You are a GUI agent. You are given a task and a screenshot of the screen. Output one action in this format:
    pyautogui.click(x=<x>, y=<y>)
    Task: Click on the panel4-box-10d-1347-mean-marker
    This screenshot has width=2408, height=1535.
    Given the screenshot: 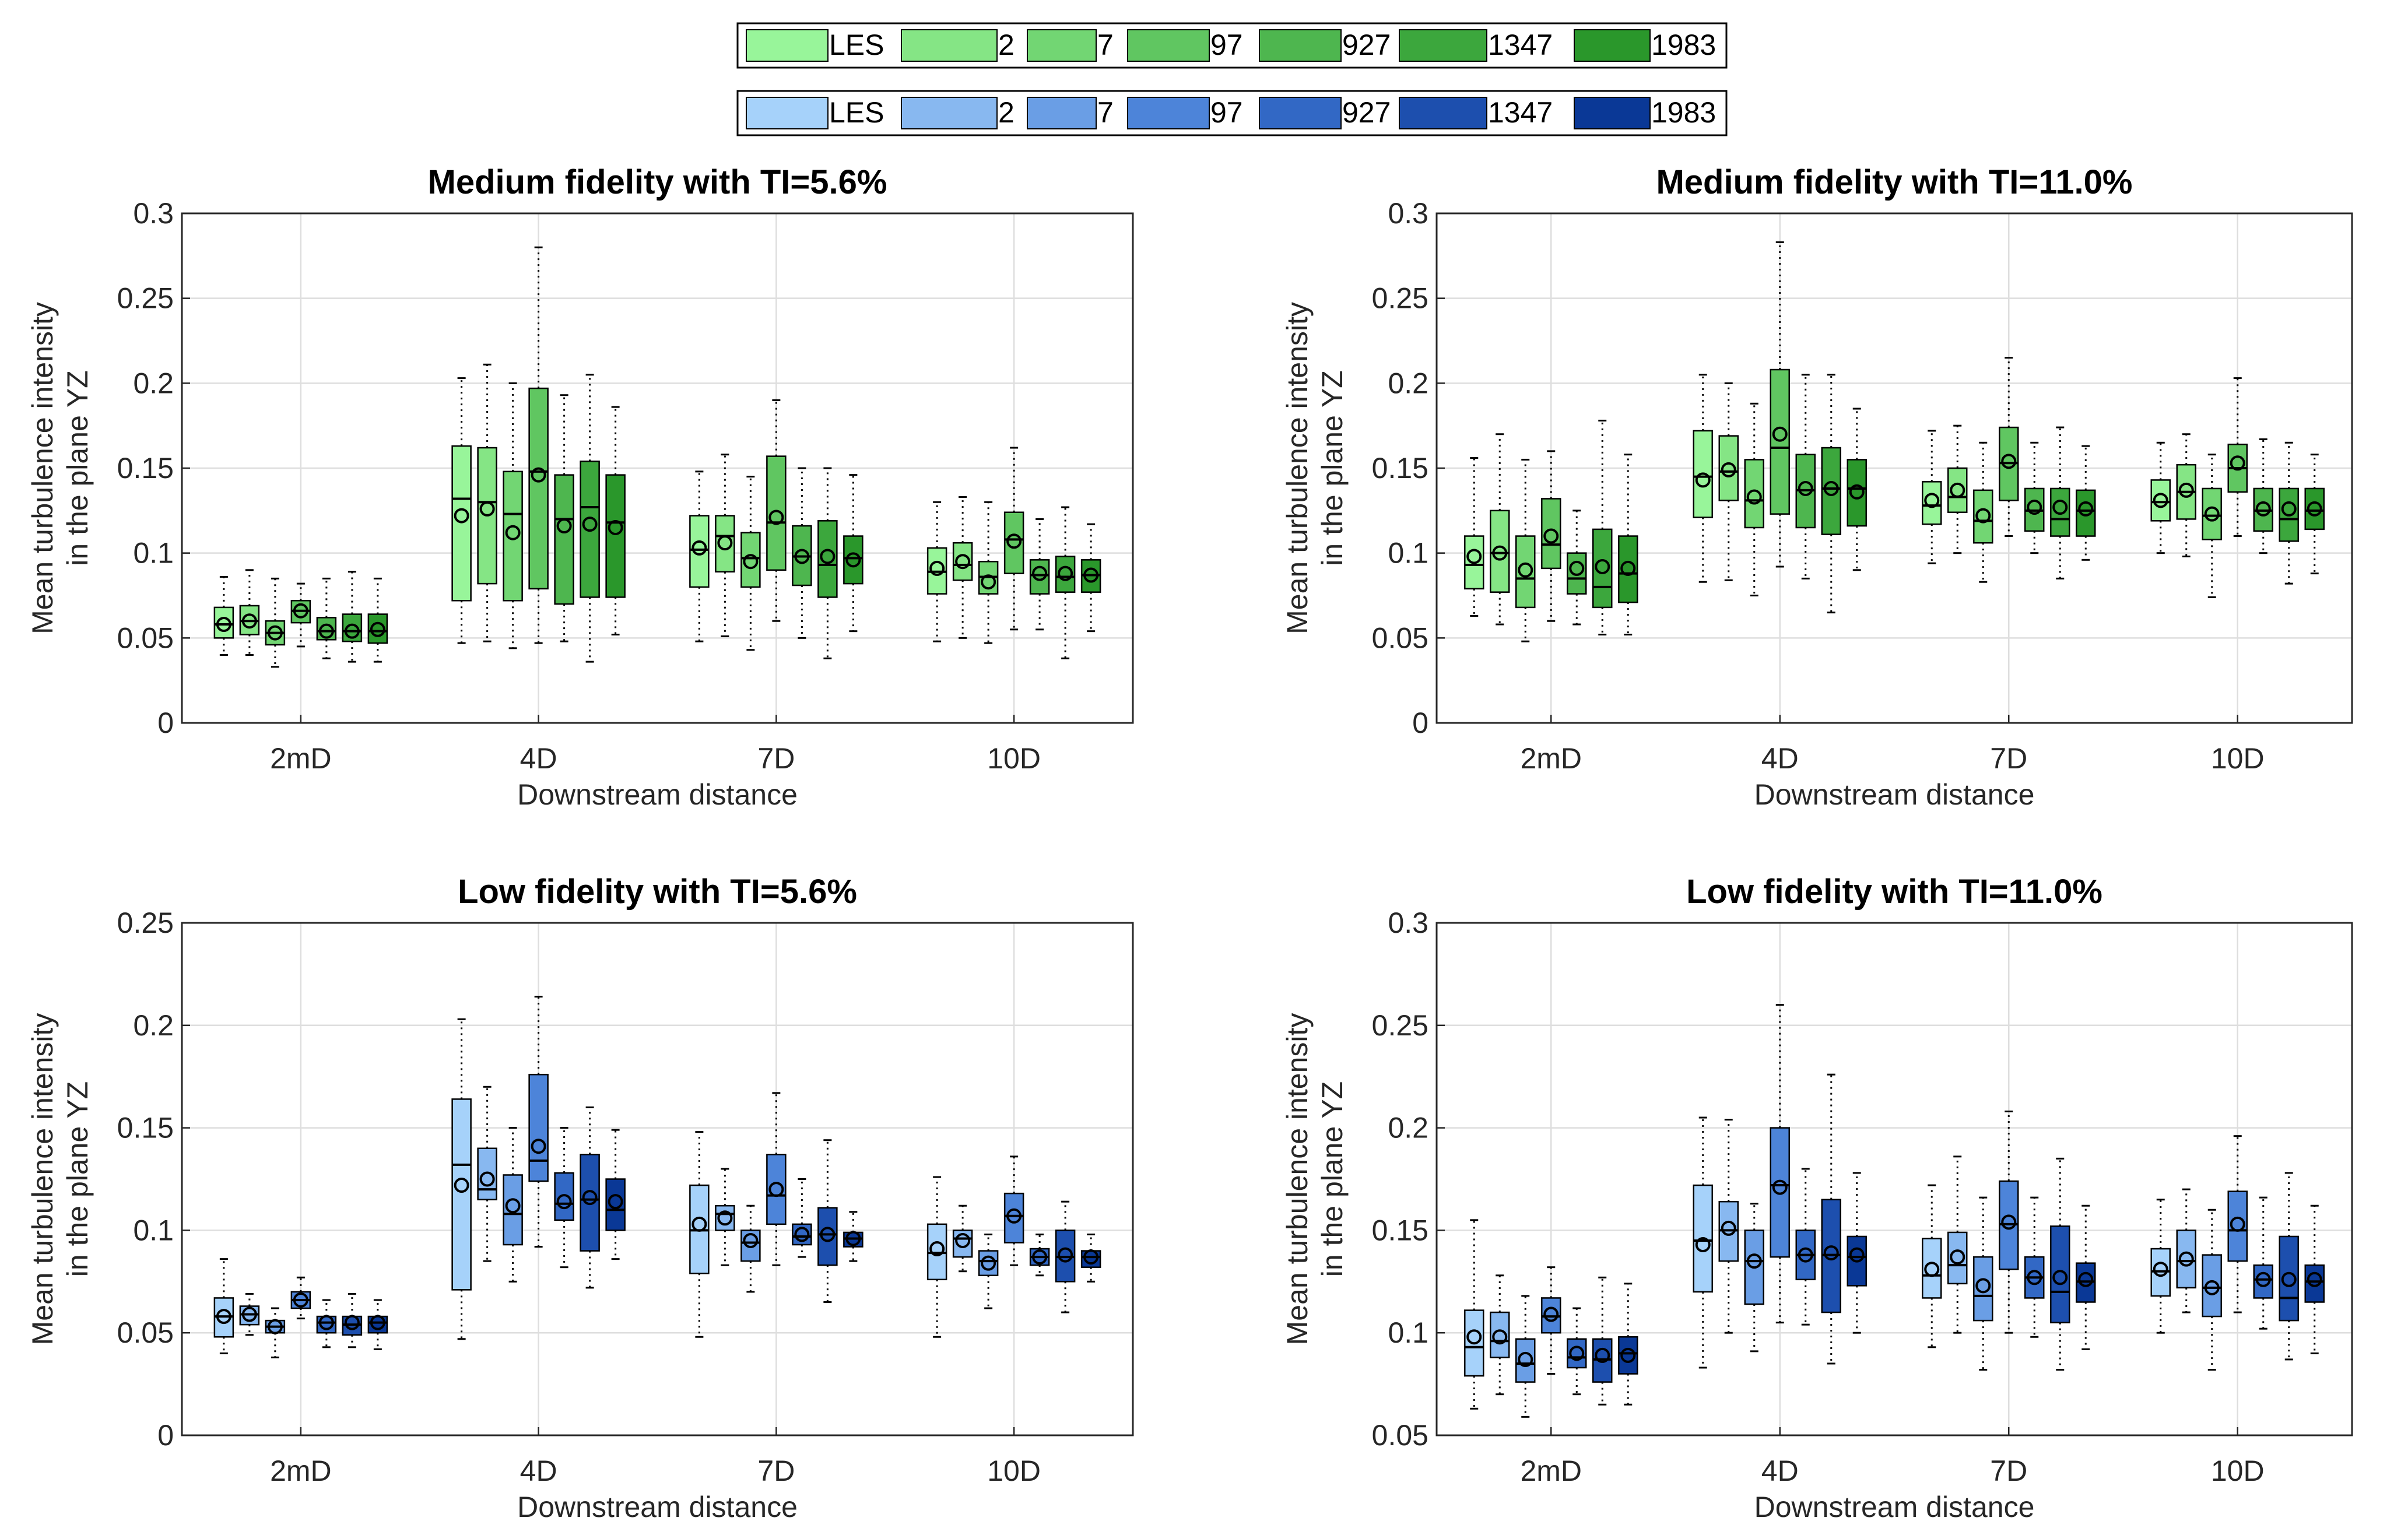 What is the action you would take?
    pyautogui.click(x=2289, y=1279)
    